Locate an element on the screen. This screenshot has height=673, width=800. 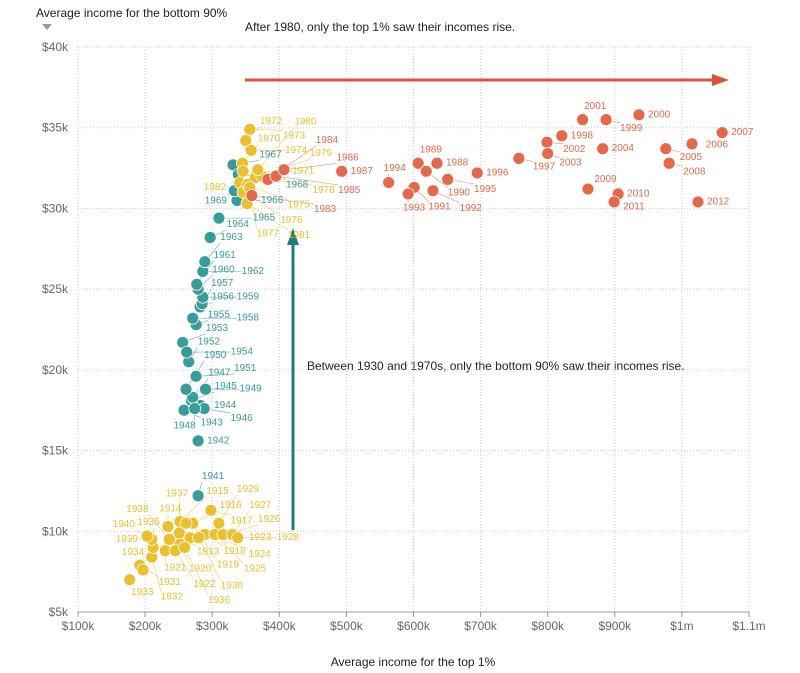
point-label-2011: 2011 is located at coordinates (634, 206).